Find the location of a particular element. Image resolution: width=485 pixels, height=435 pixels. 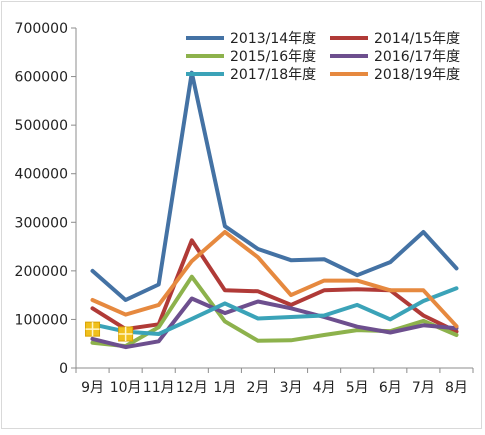

x-tick-label: 5月 is located at coordinates (357, 388).